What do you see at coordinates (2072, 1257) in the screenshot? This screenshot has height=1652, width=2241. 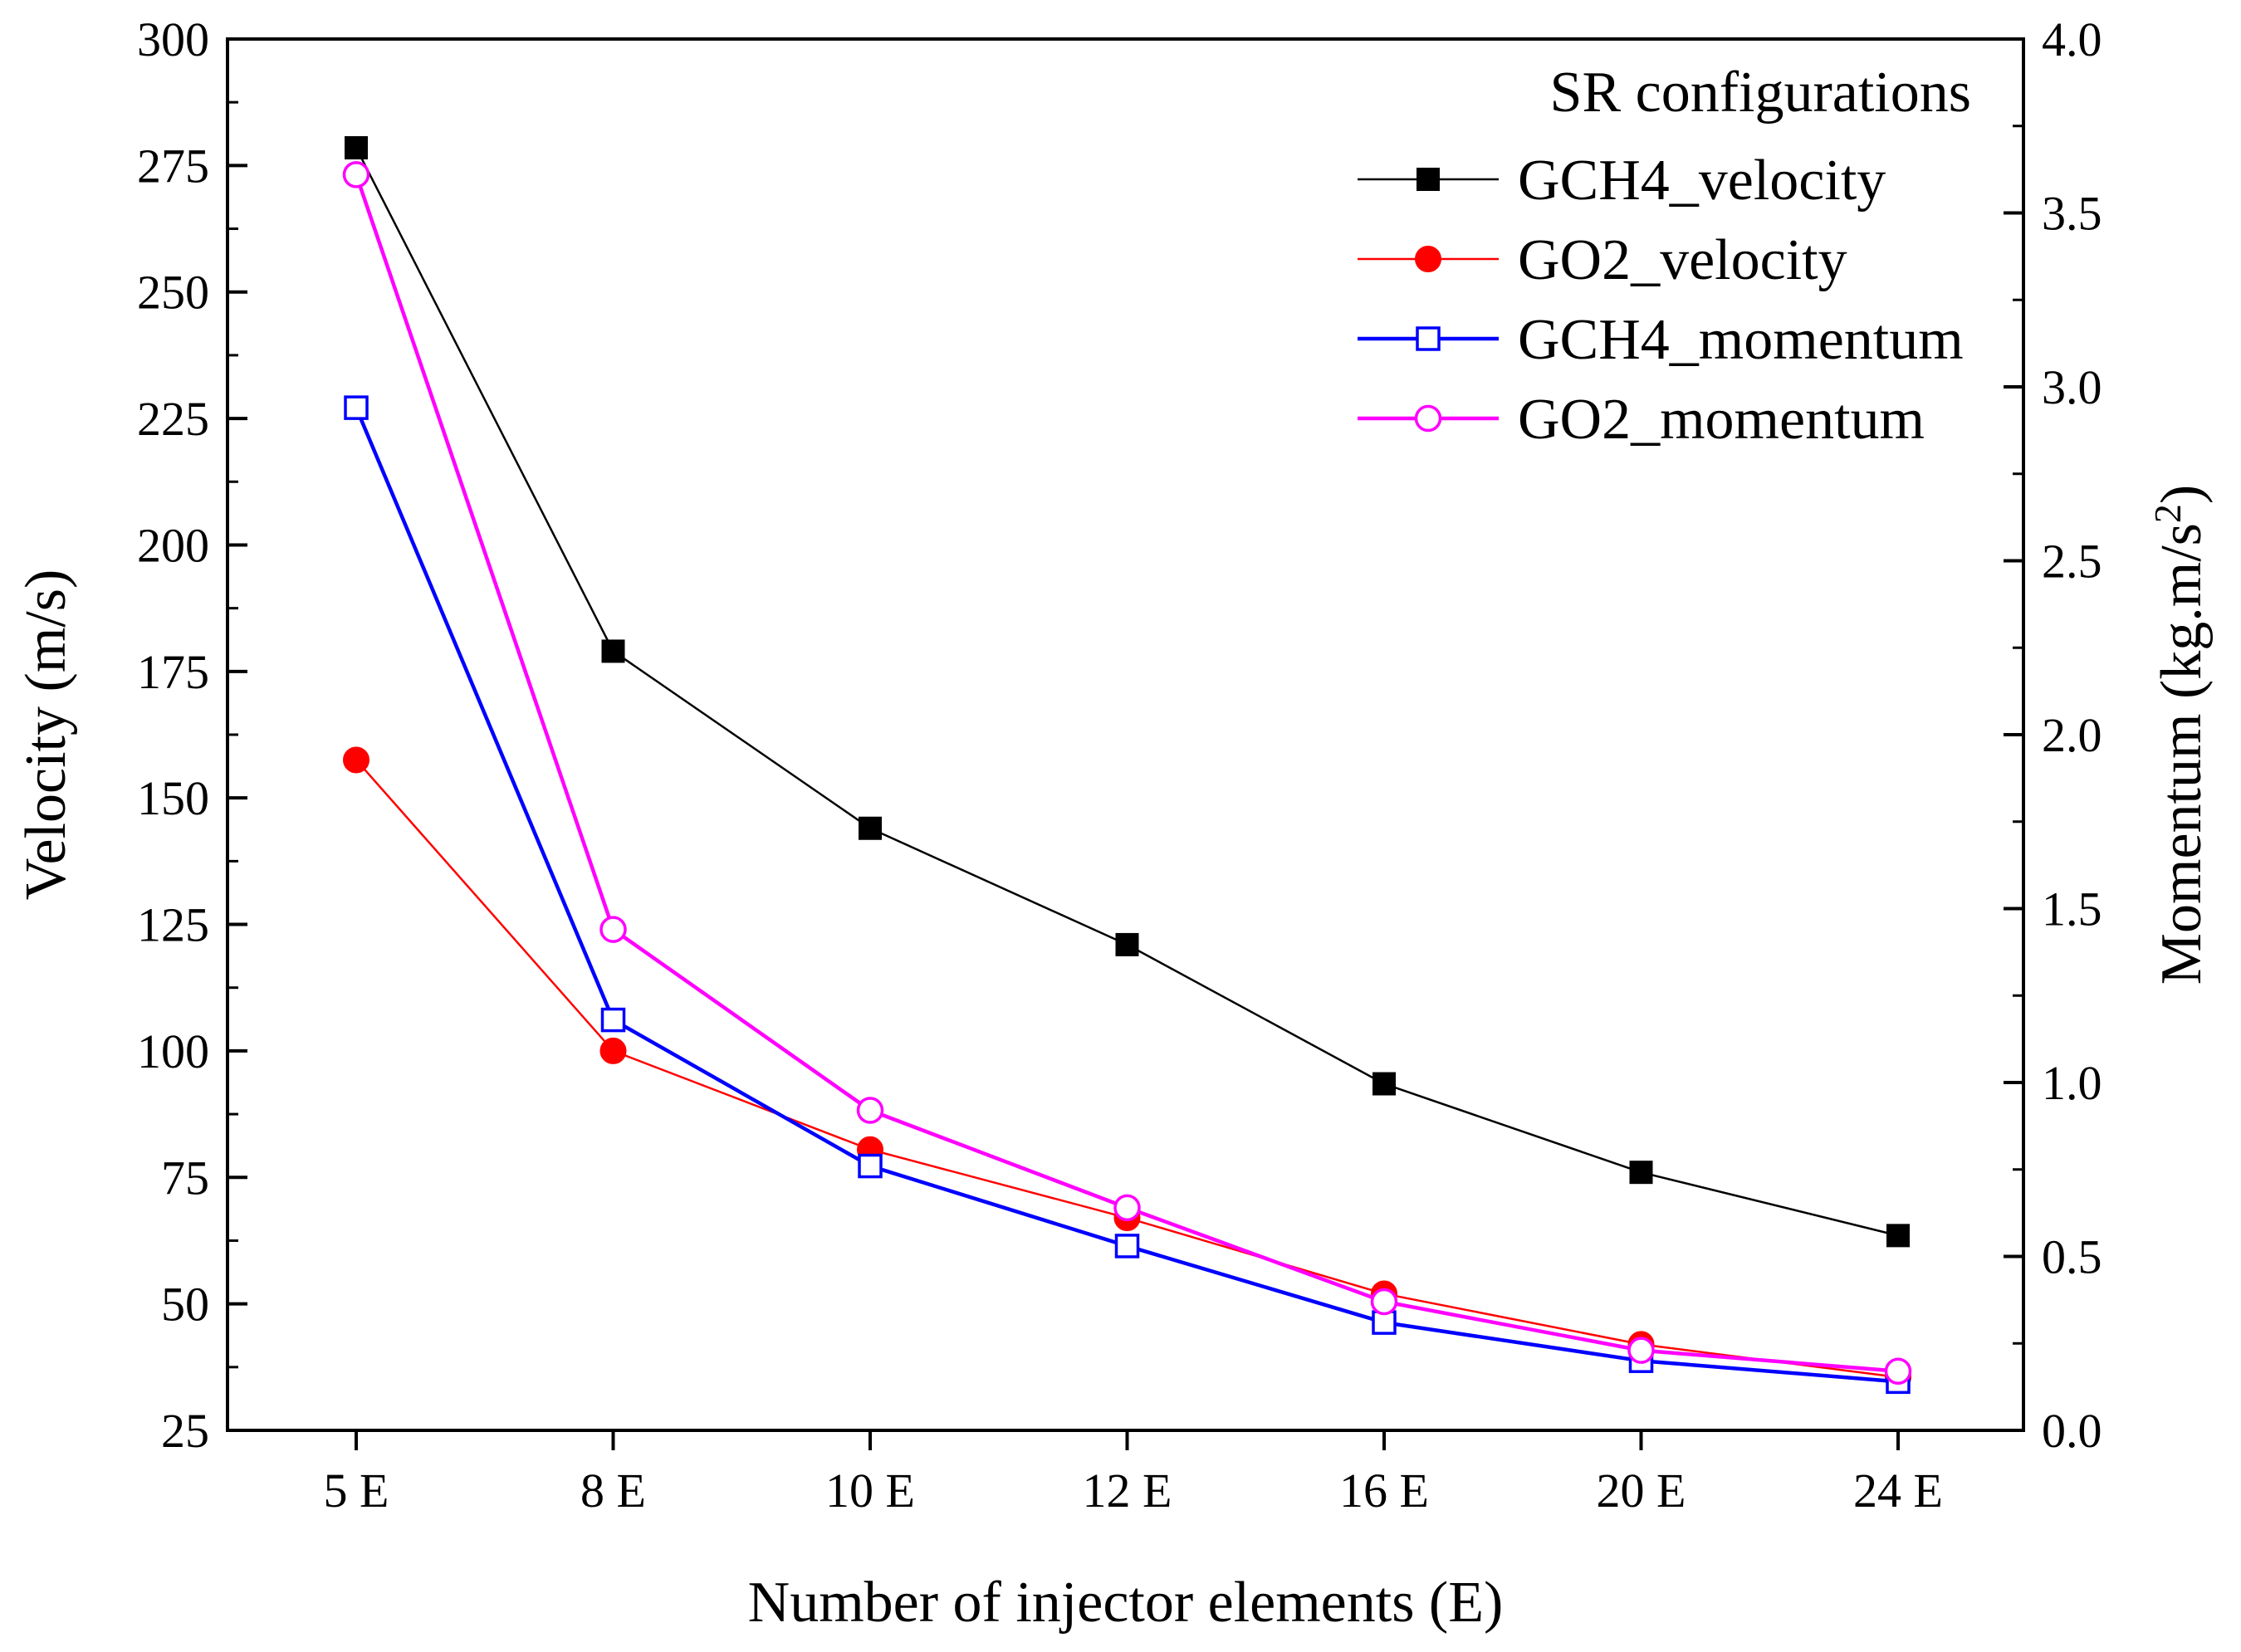 I see `y2-tick-label: 0.5` at bounding box center [2072, 1257].